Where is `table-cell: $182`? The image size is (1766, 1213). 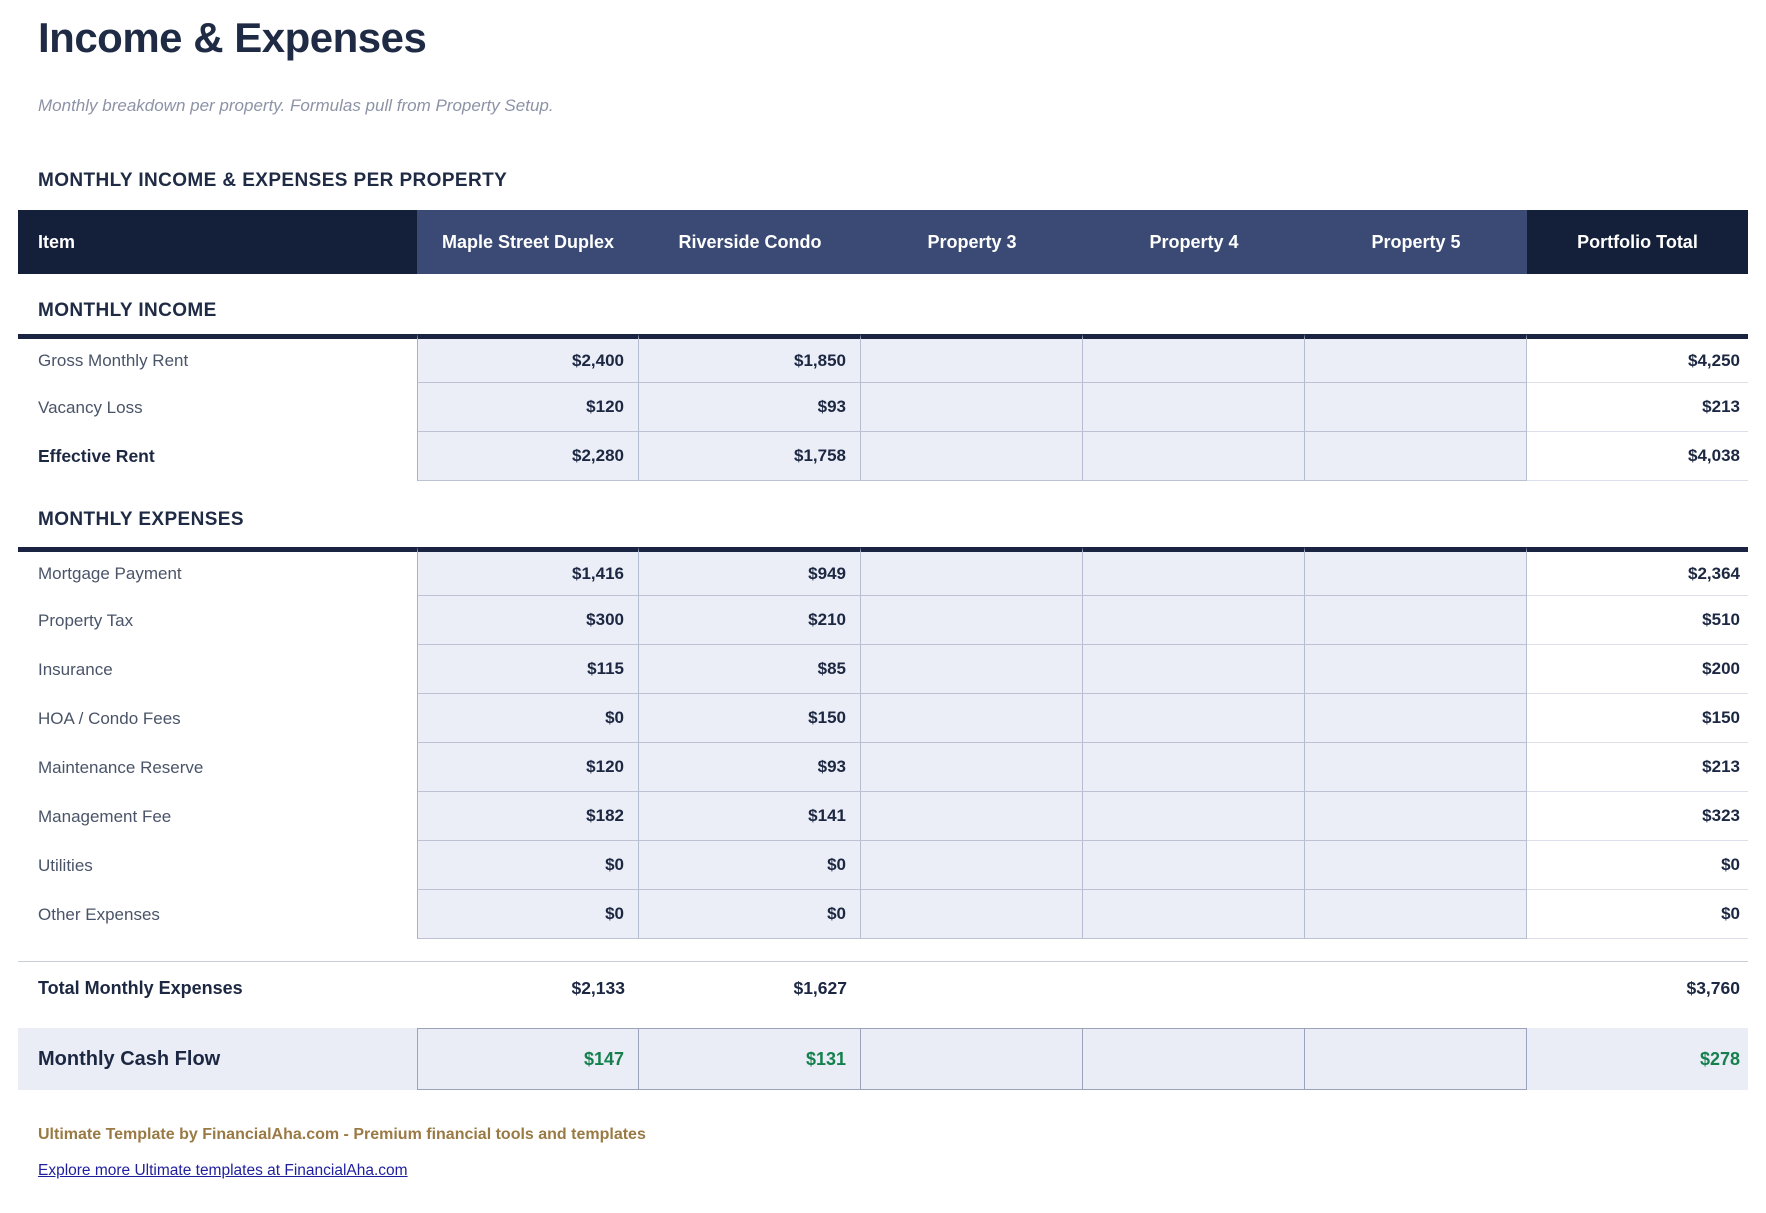
table-cell: $182 is located at coordinates (528, 817).